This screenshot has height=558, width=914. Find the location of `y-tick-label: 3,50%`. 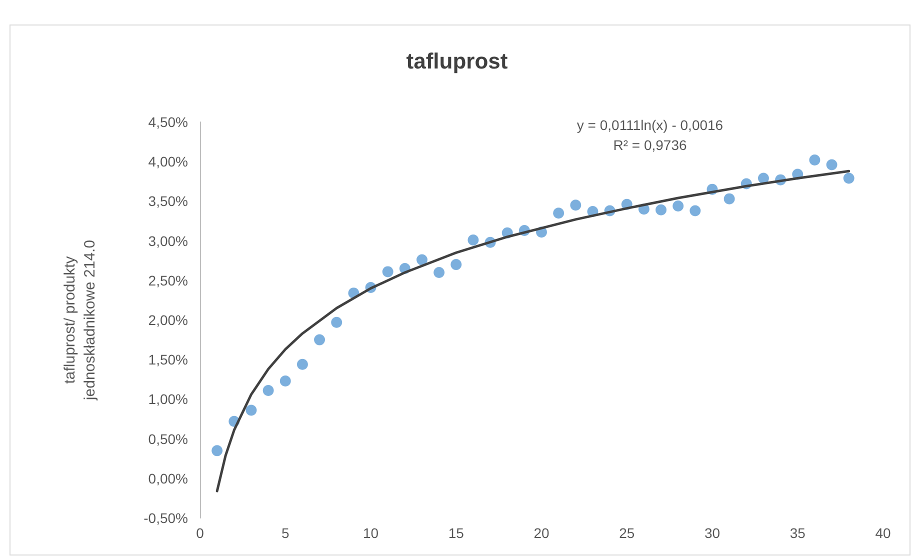

y-tick-label: 3,50% is located at coordinates (168, 201).